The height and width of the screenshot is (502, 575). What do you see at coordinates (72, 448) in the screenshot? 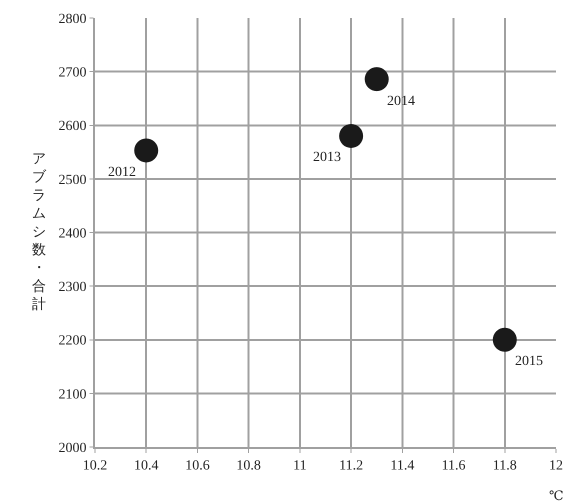
I see `y-tick-label: 2000` at bounding box center [72, 448].